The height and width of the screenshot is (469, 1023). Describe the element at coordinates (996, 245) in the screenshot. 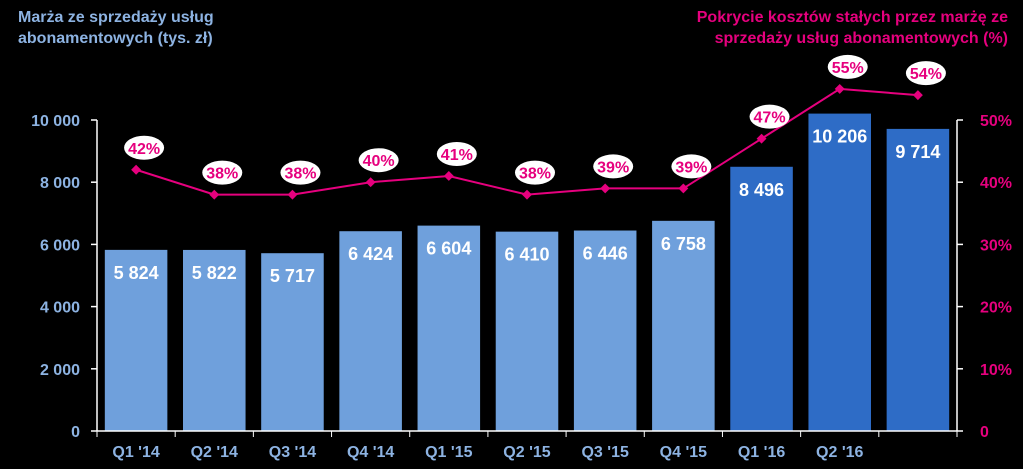

I see `right-axis-tick-label: 30%` at that location.